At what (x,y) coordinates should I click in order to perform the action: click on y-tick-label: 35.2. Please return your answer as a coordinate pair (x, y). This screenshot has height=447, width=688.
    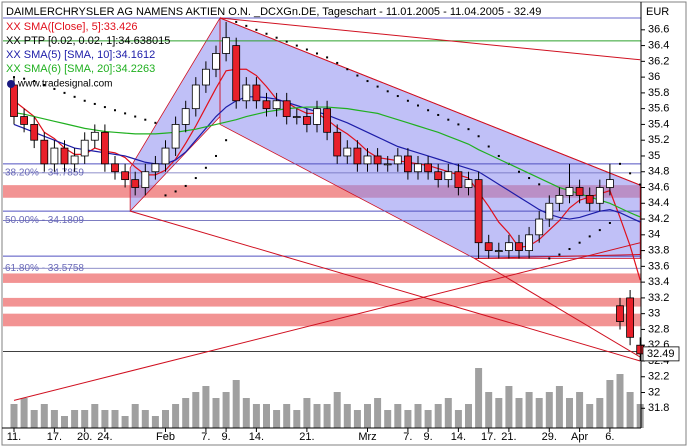
    Looking at the image, I should click on (658, 140).